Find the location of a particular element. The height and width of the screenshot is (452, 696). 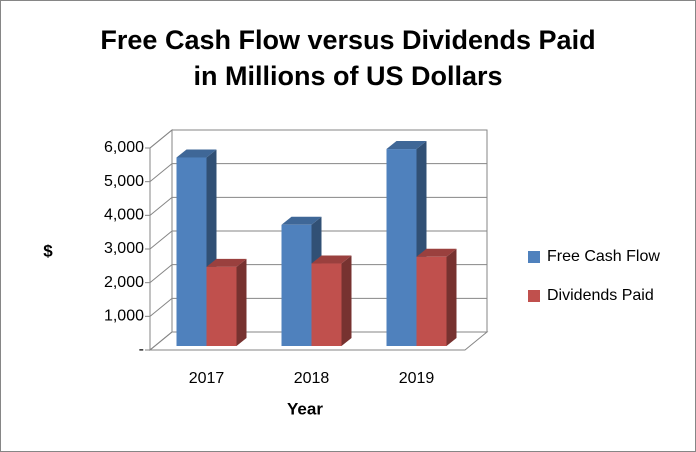

x-tick-label: 2019 is located at coordinates (417, 378).